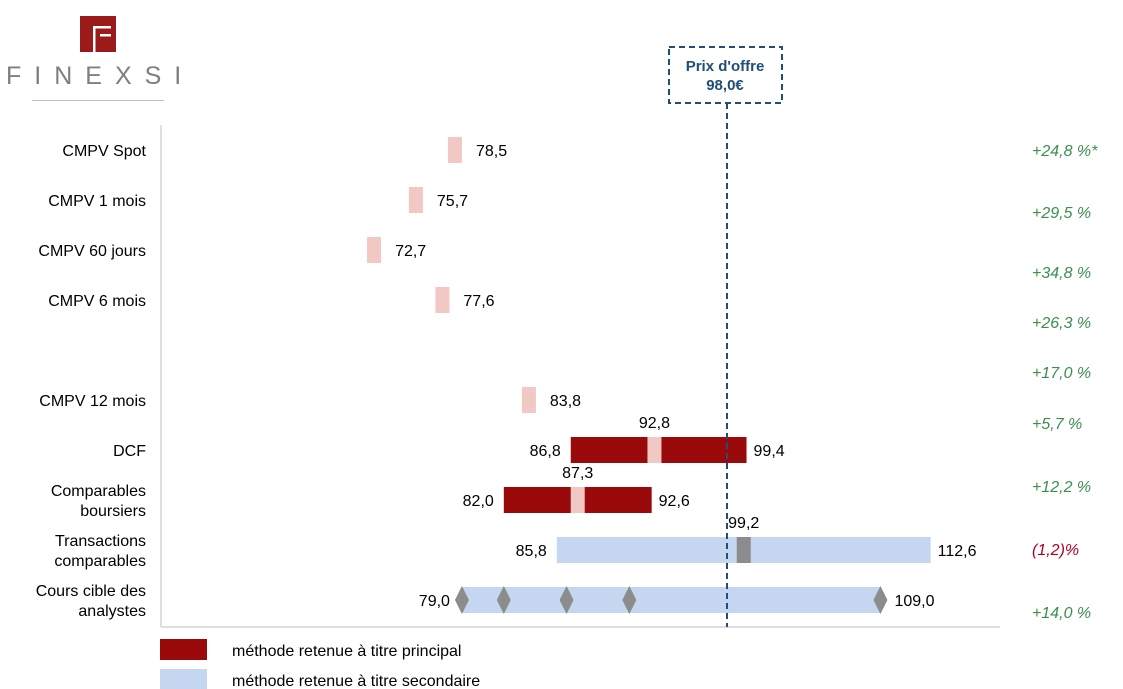 Image resolution: width=1123 pixels, height=689 pixels. I want to click on premium-label: +26,3 %, so click(1061, 323).